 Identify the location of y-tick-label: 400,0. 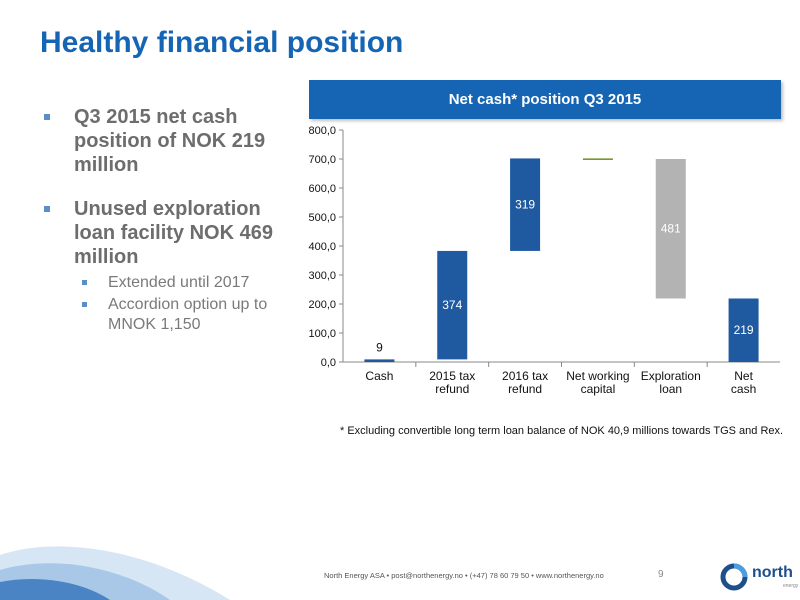
(322, 247).